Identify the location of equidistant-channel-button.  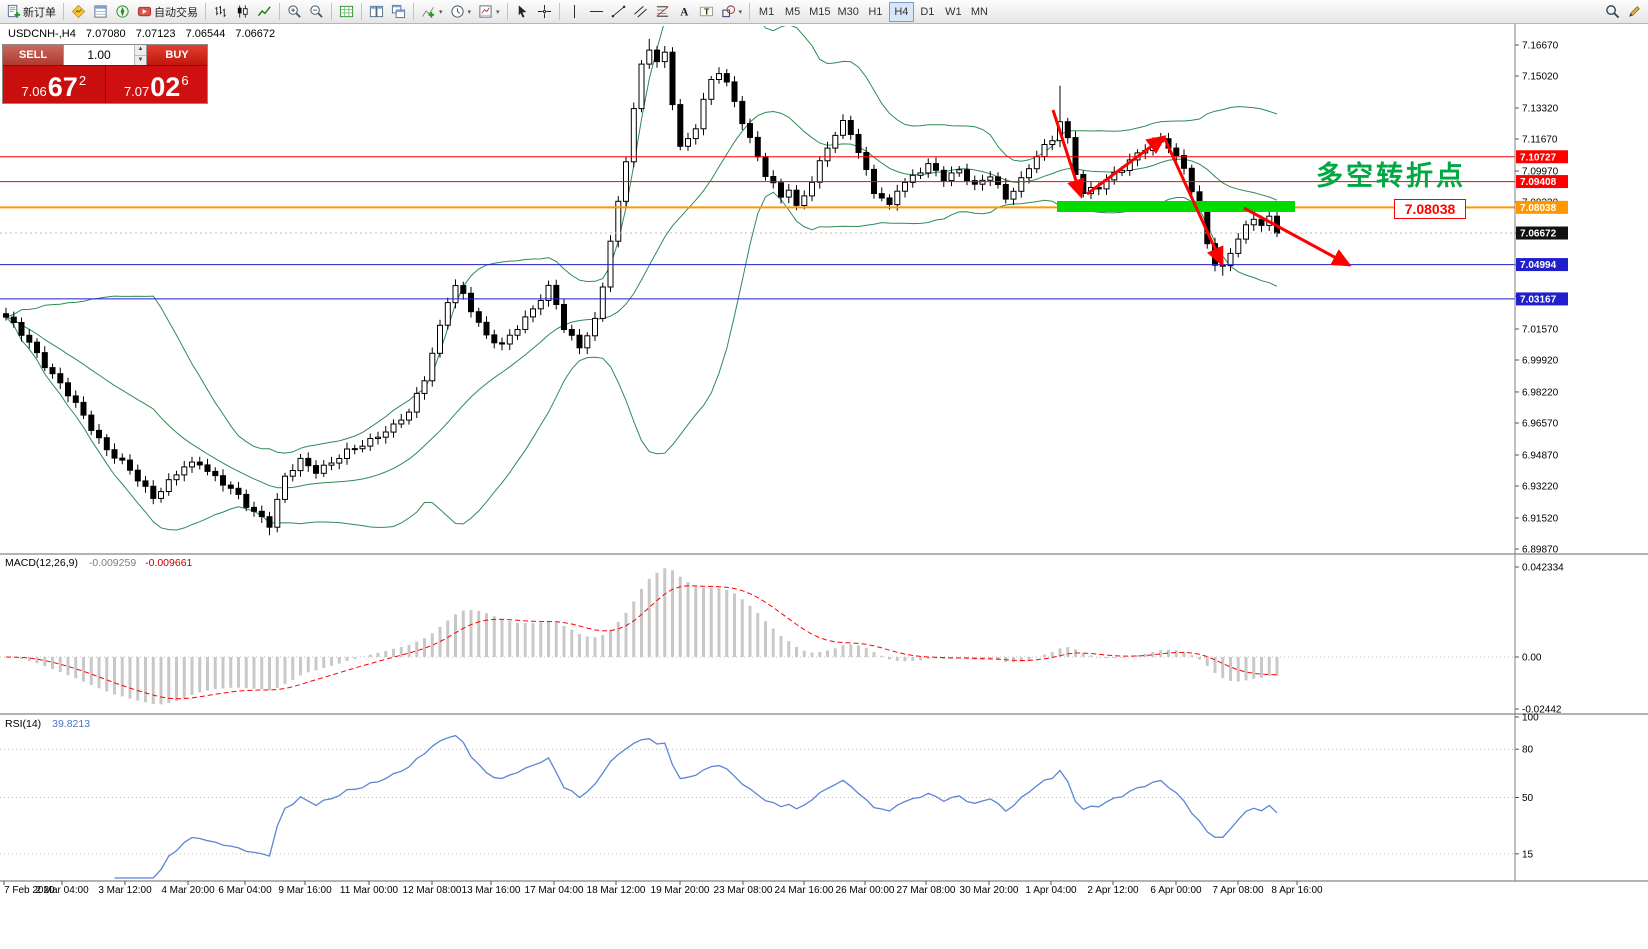
(640, 12).